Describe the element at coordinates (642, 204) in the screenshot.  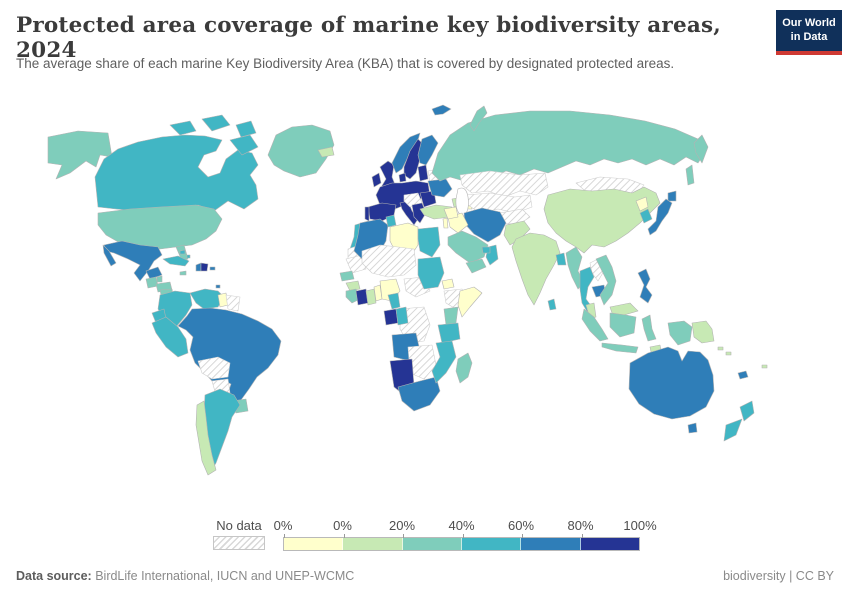
I see `country-north-korea` at that location.